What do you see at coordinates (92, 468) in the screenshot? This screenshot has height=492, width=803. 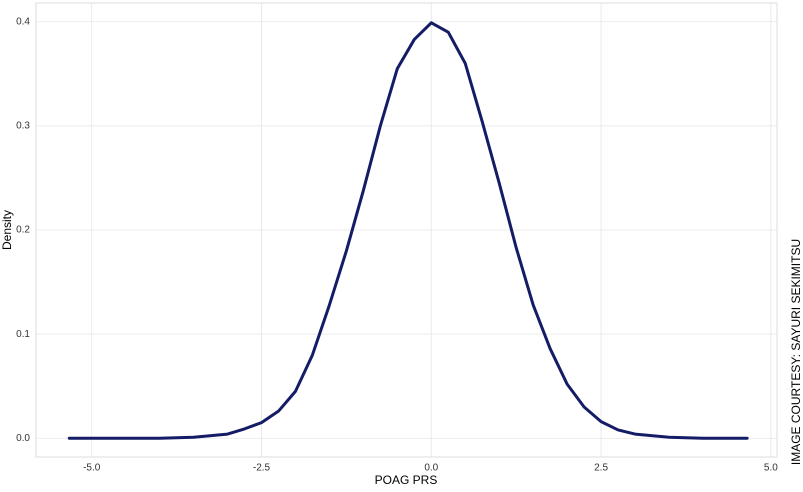 I see `x-tick-label: -5.0` at bounding box center [92, 468].